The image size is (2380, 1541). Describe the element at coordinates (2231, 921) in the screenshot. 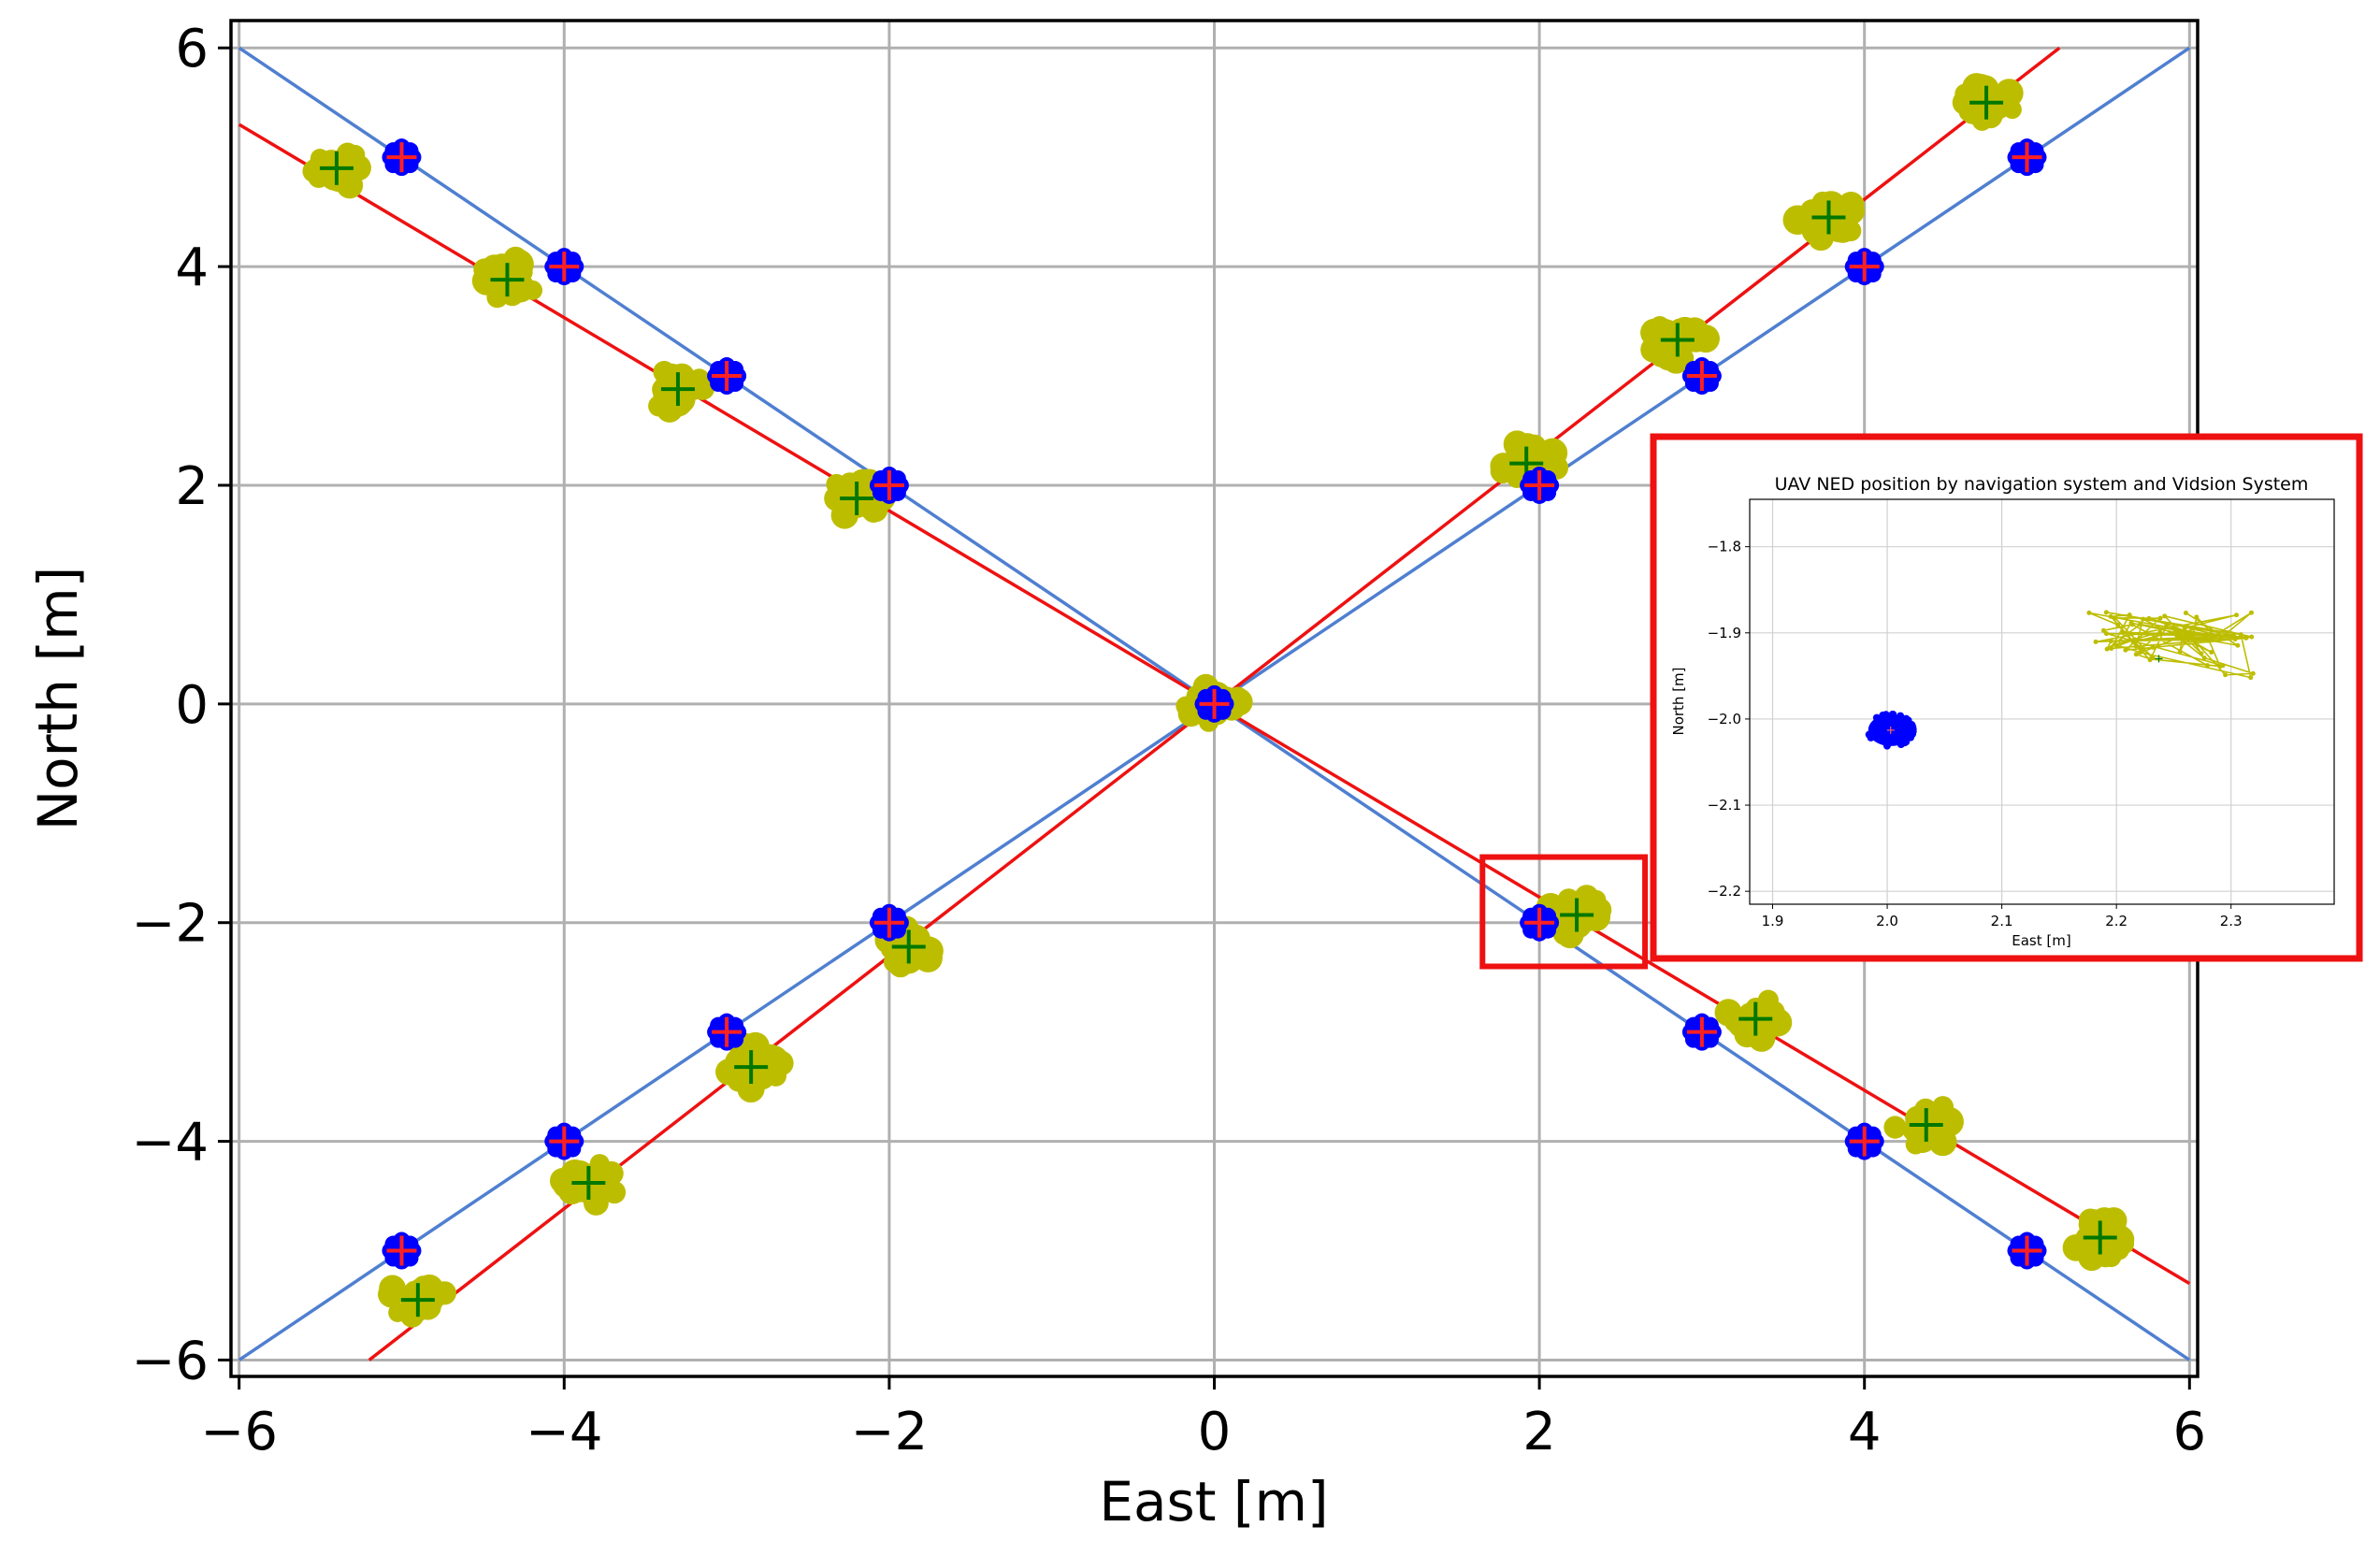

I see `inset-x-tick-label: 2.3` at that location.